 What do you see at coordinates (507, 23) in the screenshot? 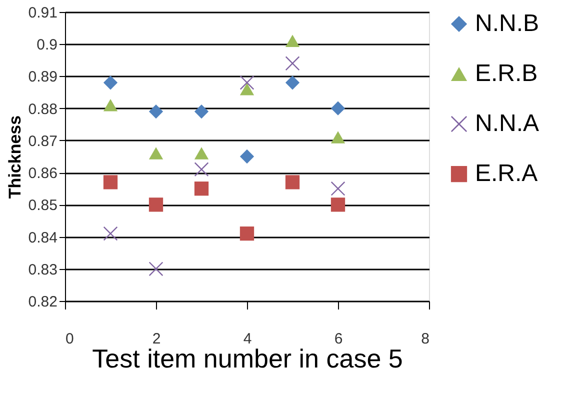
I see `legend-label: N.N.B` at bounding box center [507, 23].